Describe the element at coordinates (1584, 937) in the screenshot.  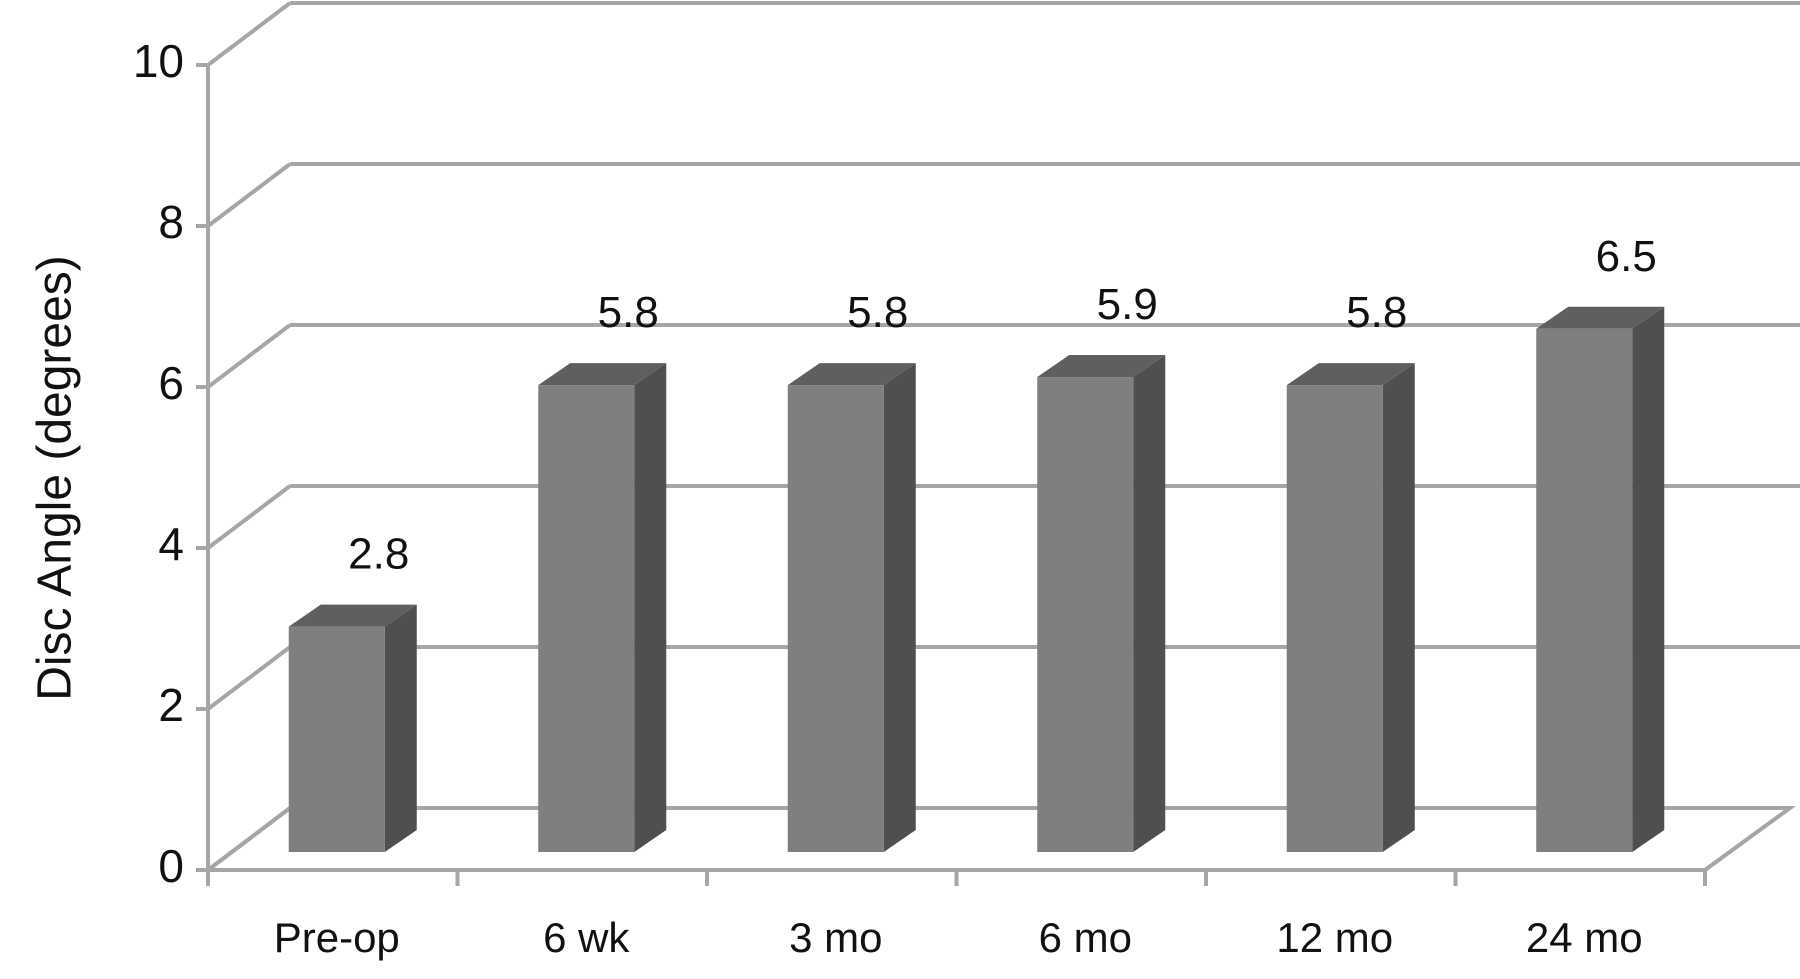
I see `x-tick-label: 24 mo` at that location.